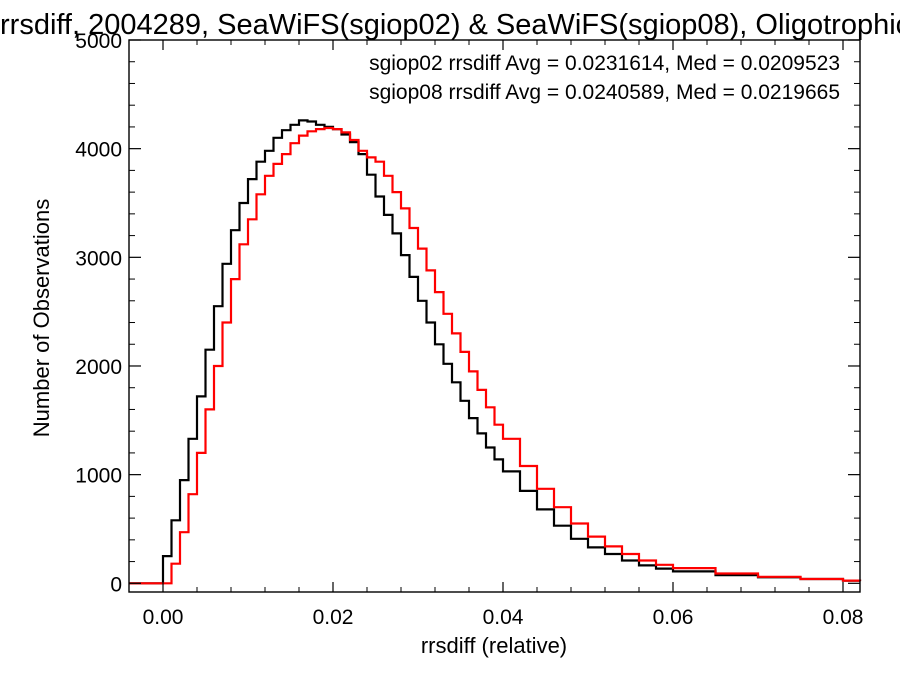 This screenshot has height=675, width=900. Describe the element at coordinates (163, 617) in the screenshot. I see `x-tick-label: 0.00` at that location.